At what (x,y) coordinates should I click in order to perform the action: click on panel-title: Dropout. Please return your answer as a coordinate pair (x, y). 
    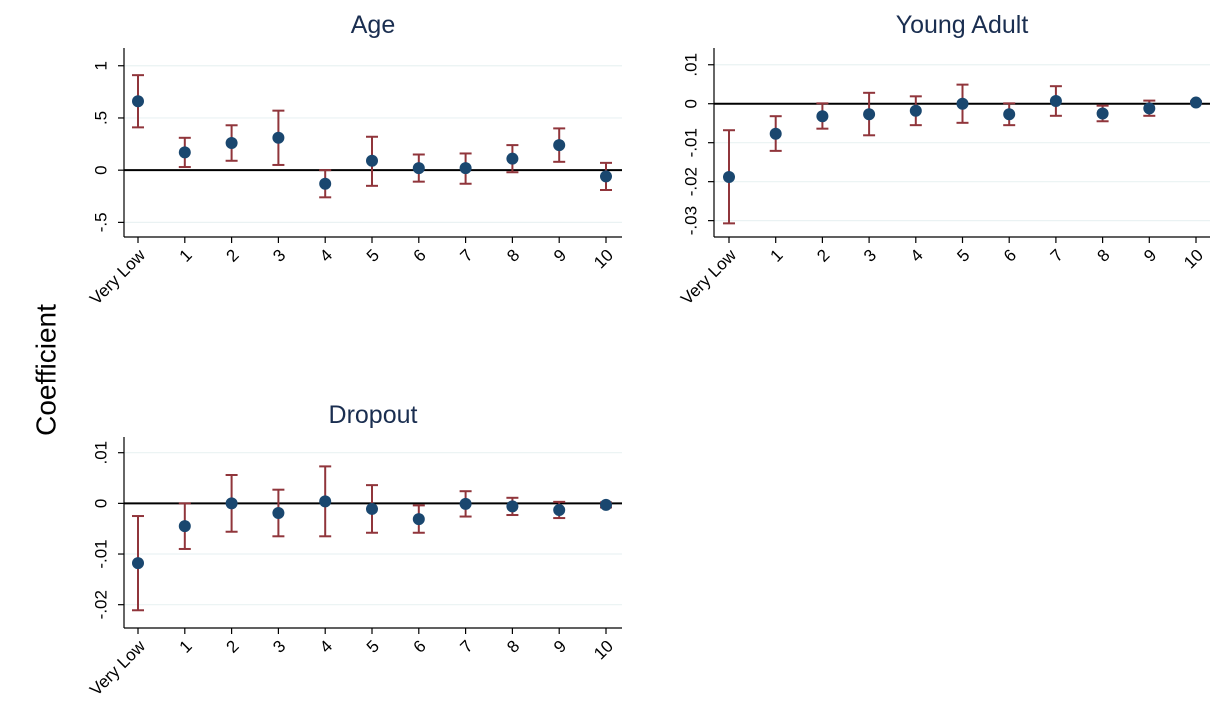
    Looking at the image, I should click on (373, 415).